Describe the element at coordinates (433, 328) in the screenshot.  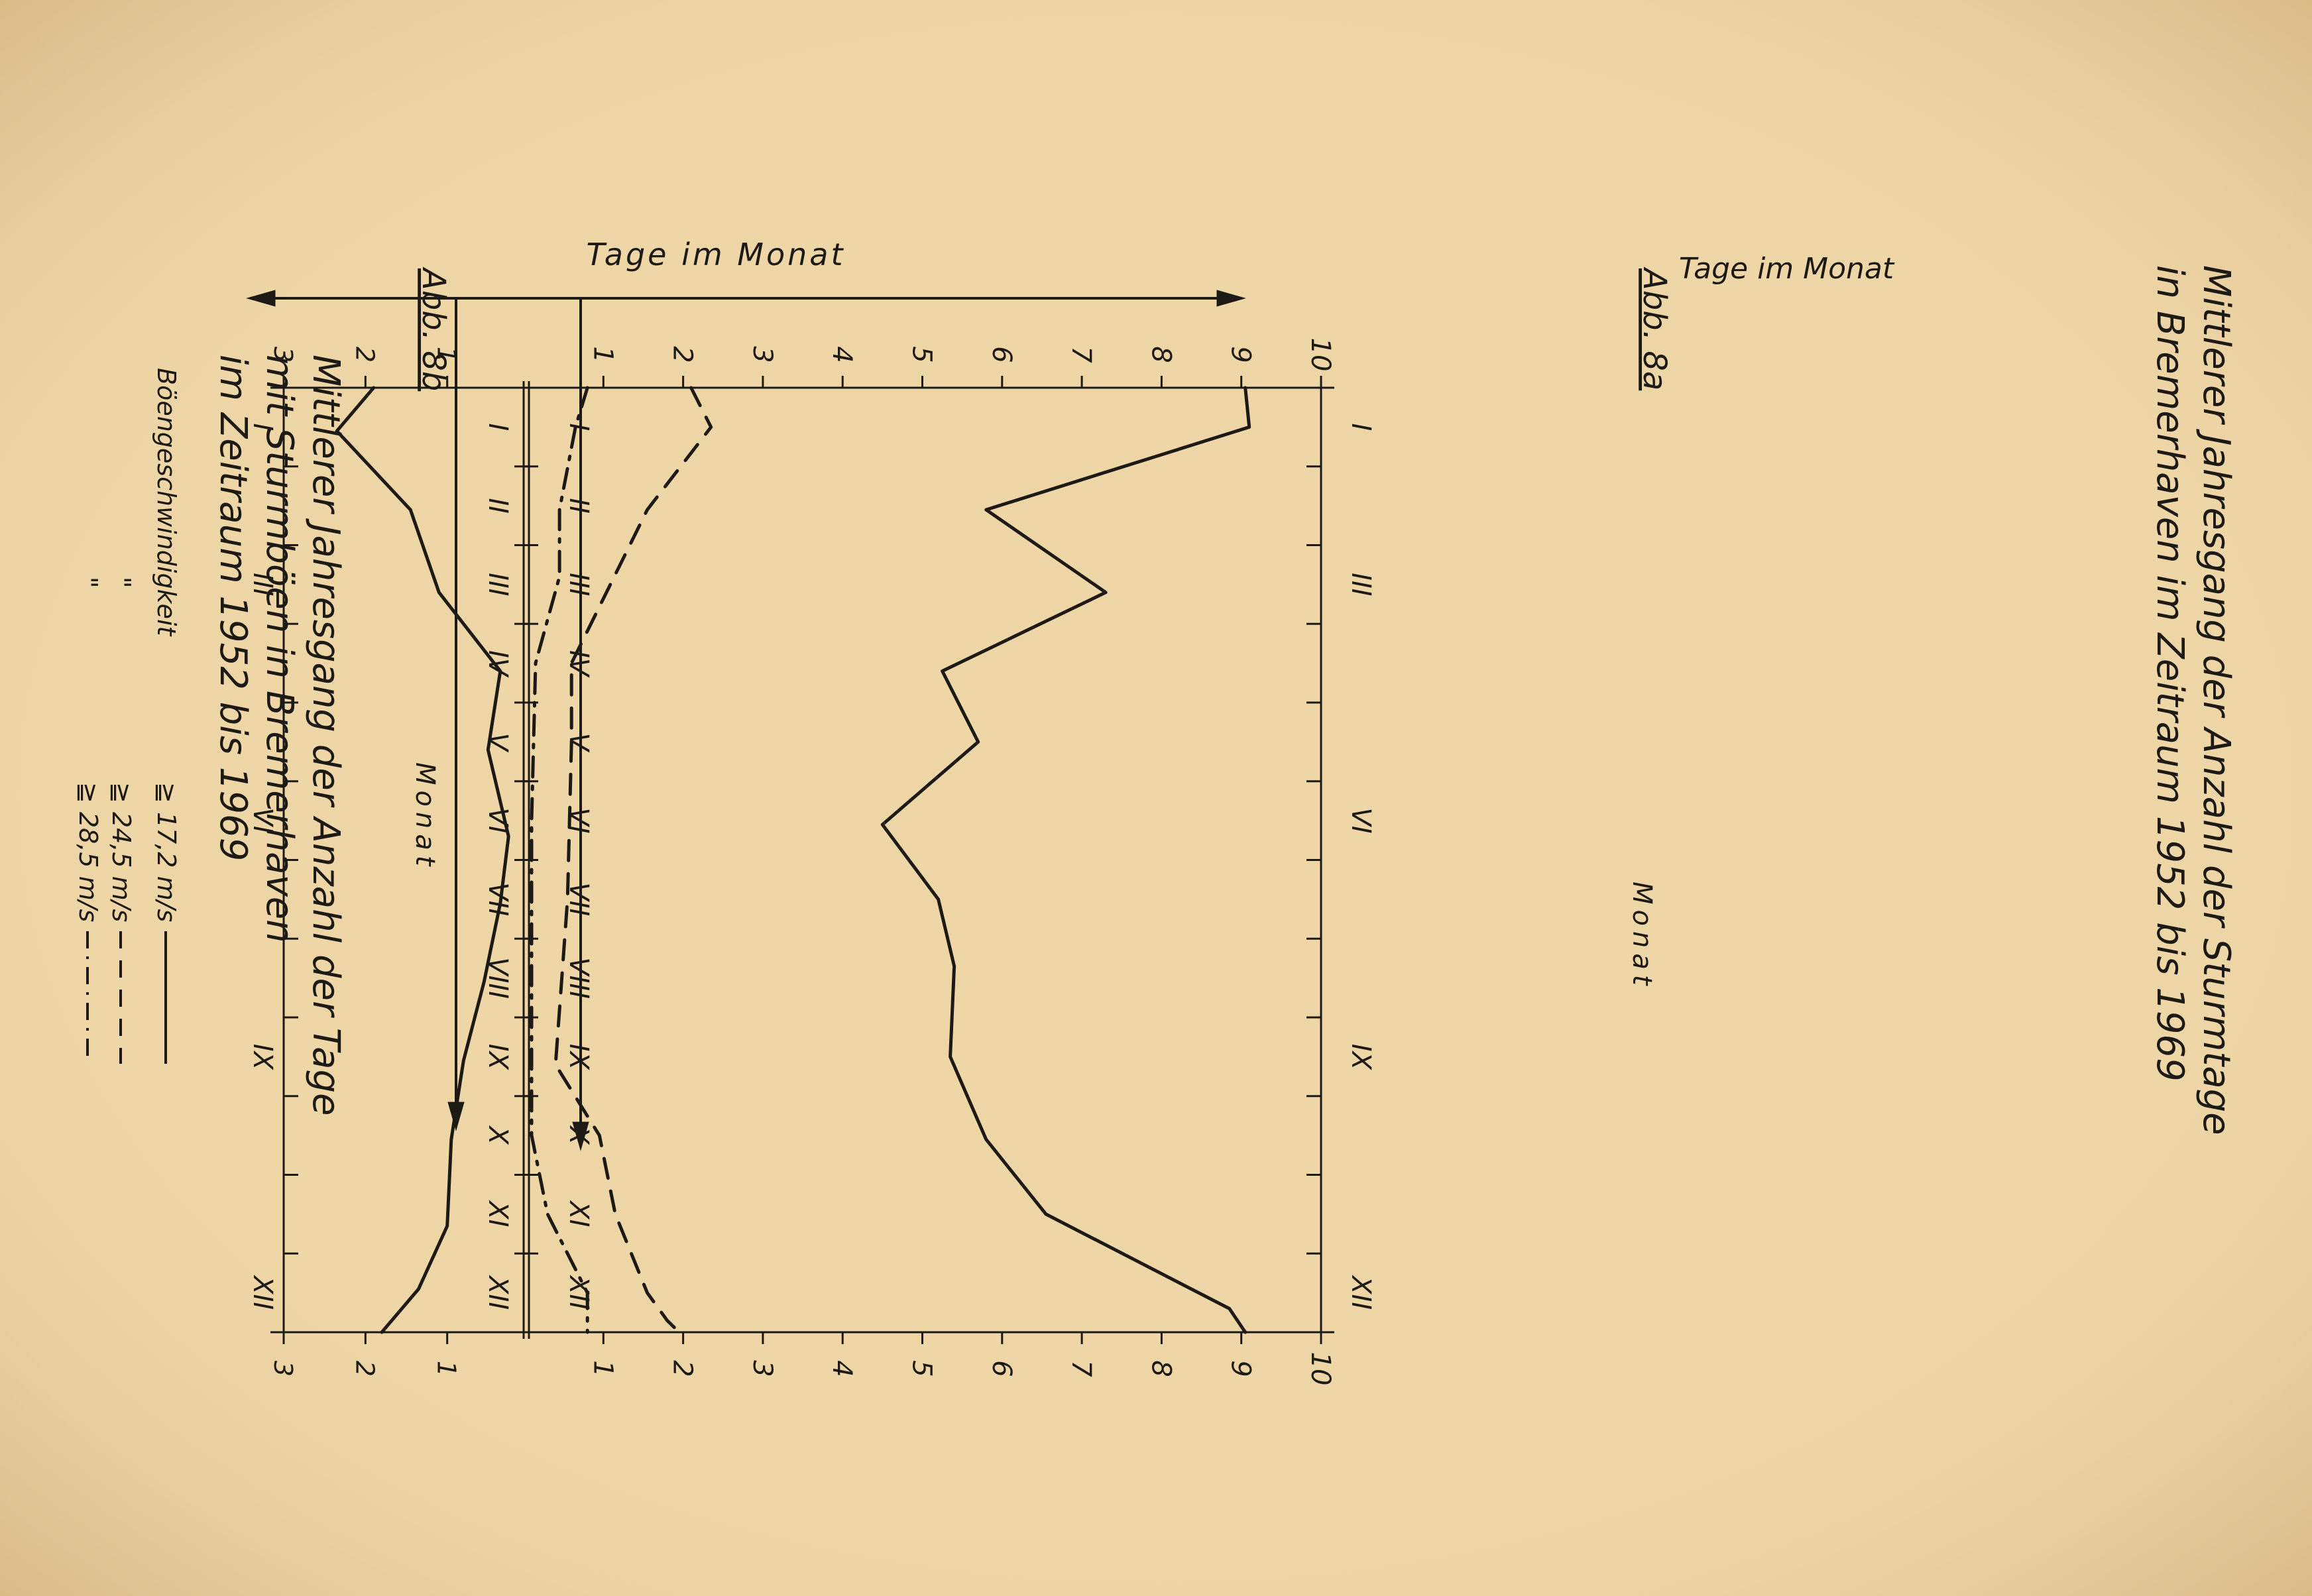
I see `figure-8b-label: Abb. 8b` at that location.